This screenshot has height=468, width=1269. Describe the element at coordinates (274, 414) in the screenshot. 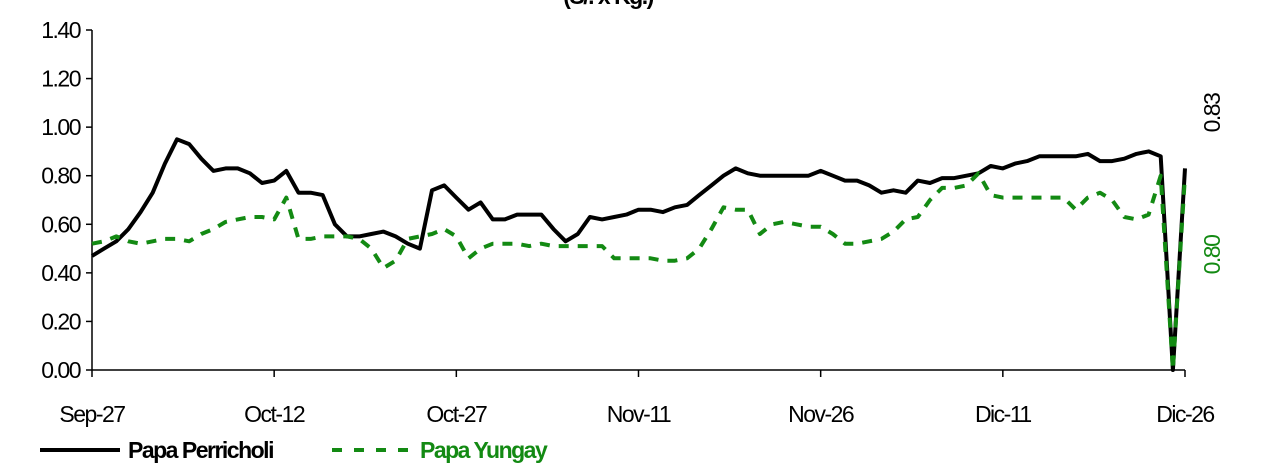

I see `x-tick-label: Oct-12` at that location.